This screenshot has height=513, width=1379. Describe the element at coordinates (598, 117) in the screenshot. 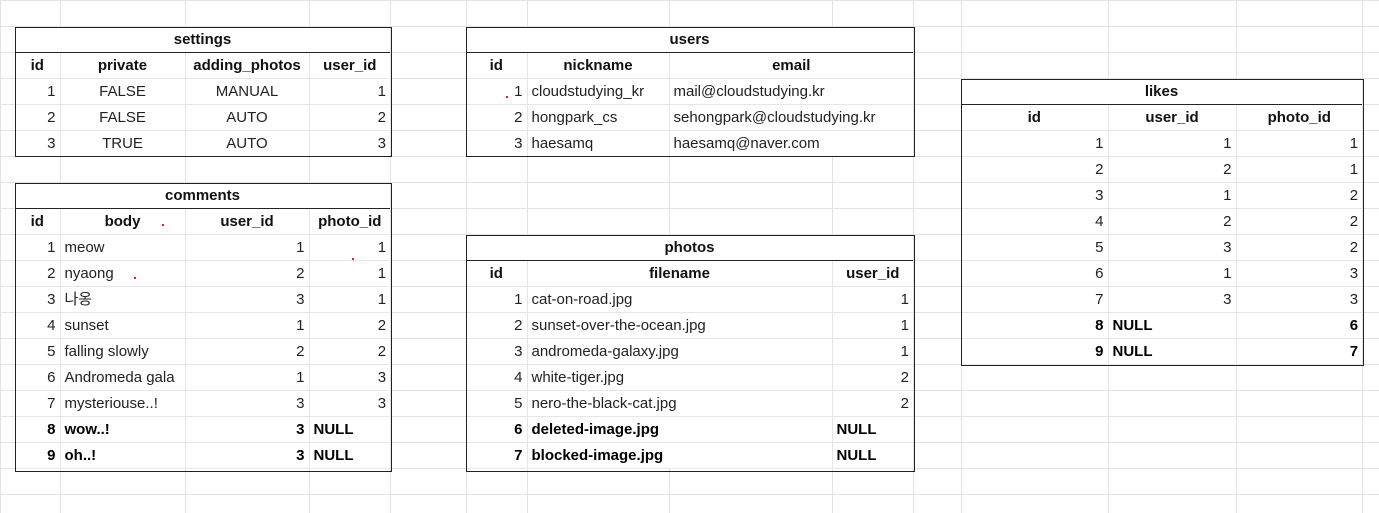

I see `table-cell: hongpark_cs` at that location.